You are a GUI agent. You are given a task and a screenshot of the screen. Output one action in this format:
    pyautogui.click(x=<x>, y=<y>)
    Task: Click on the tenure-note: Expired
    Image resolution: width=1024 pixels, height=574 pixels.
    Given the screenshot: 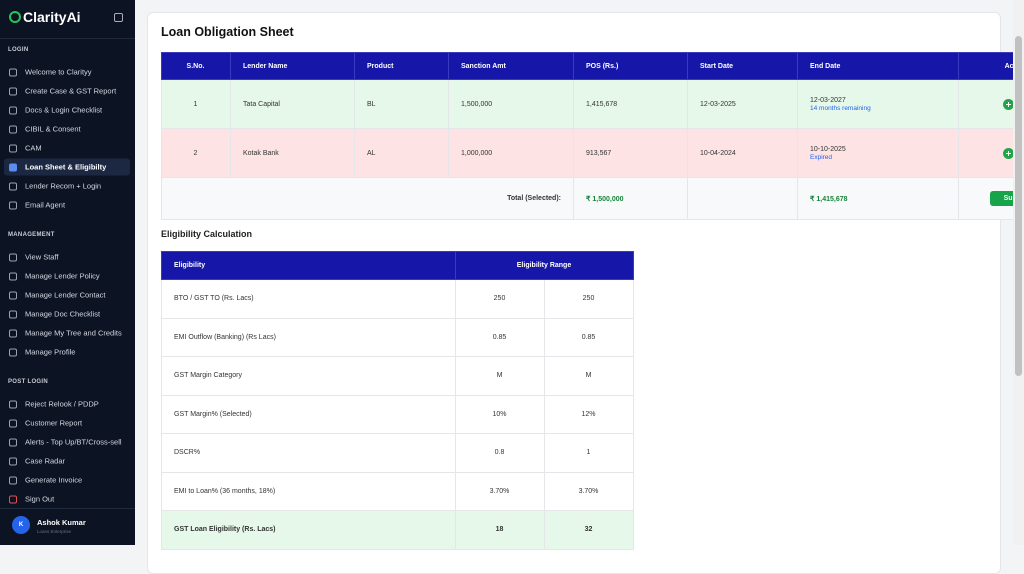 What is the action you would take?
    pyautogui.click(x=883, y=157)
    